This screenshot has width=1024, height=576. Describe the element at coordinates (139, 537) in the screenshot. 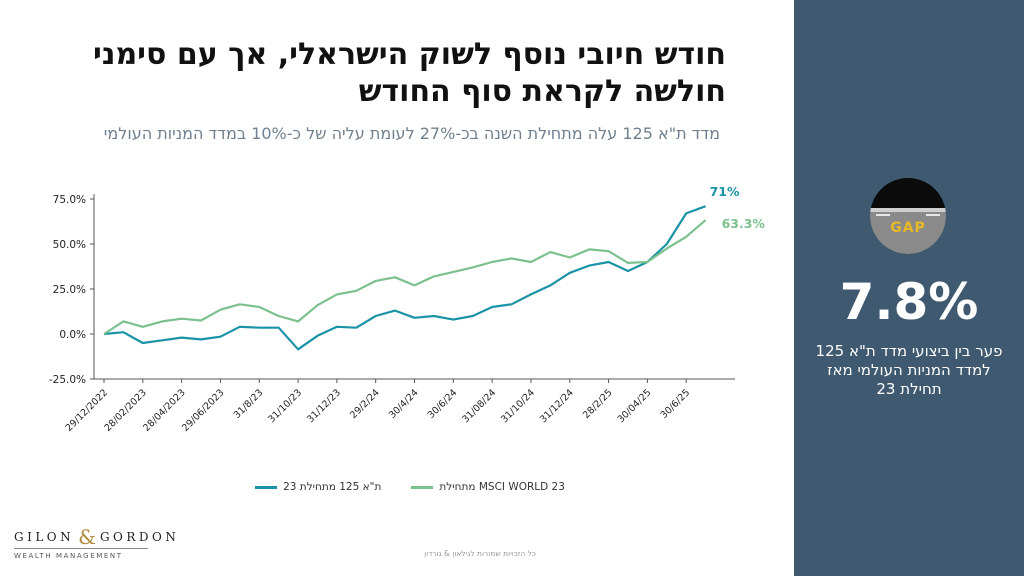

I see `logo-word-right: GORDON` at that location.